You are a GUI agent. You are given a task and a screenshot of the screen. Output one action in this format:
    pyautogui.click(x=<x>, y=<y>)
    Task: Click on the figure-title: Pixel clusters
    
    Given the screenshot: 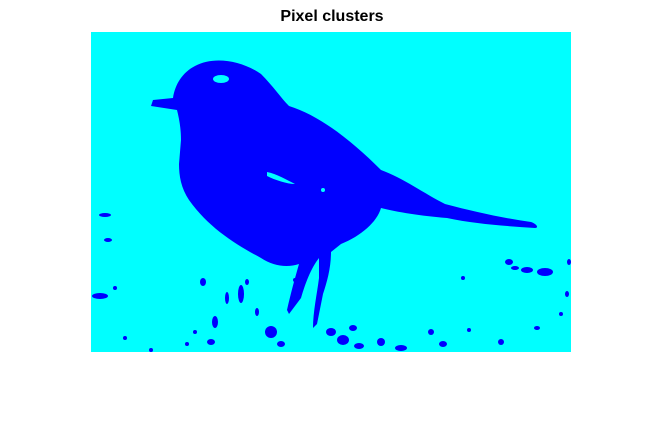 What is the action you would take?
    pyautogui.click(x=332, y=16)
    